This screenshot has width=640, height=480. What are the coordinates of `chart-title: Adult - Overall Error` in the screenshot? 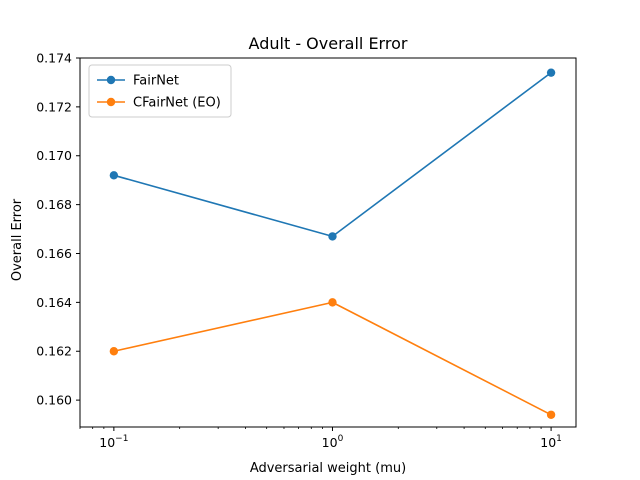 It's located at (328, 43).